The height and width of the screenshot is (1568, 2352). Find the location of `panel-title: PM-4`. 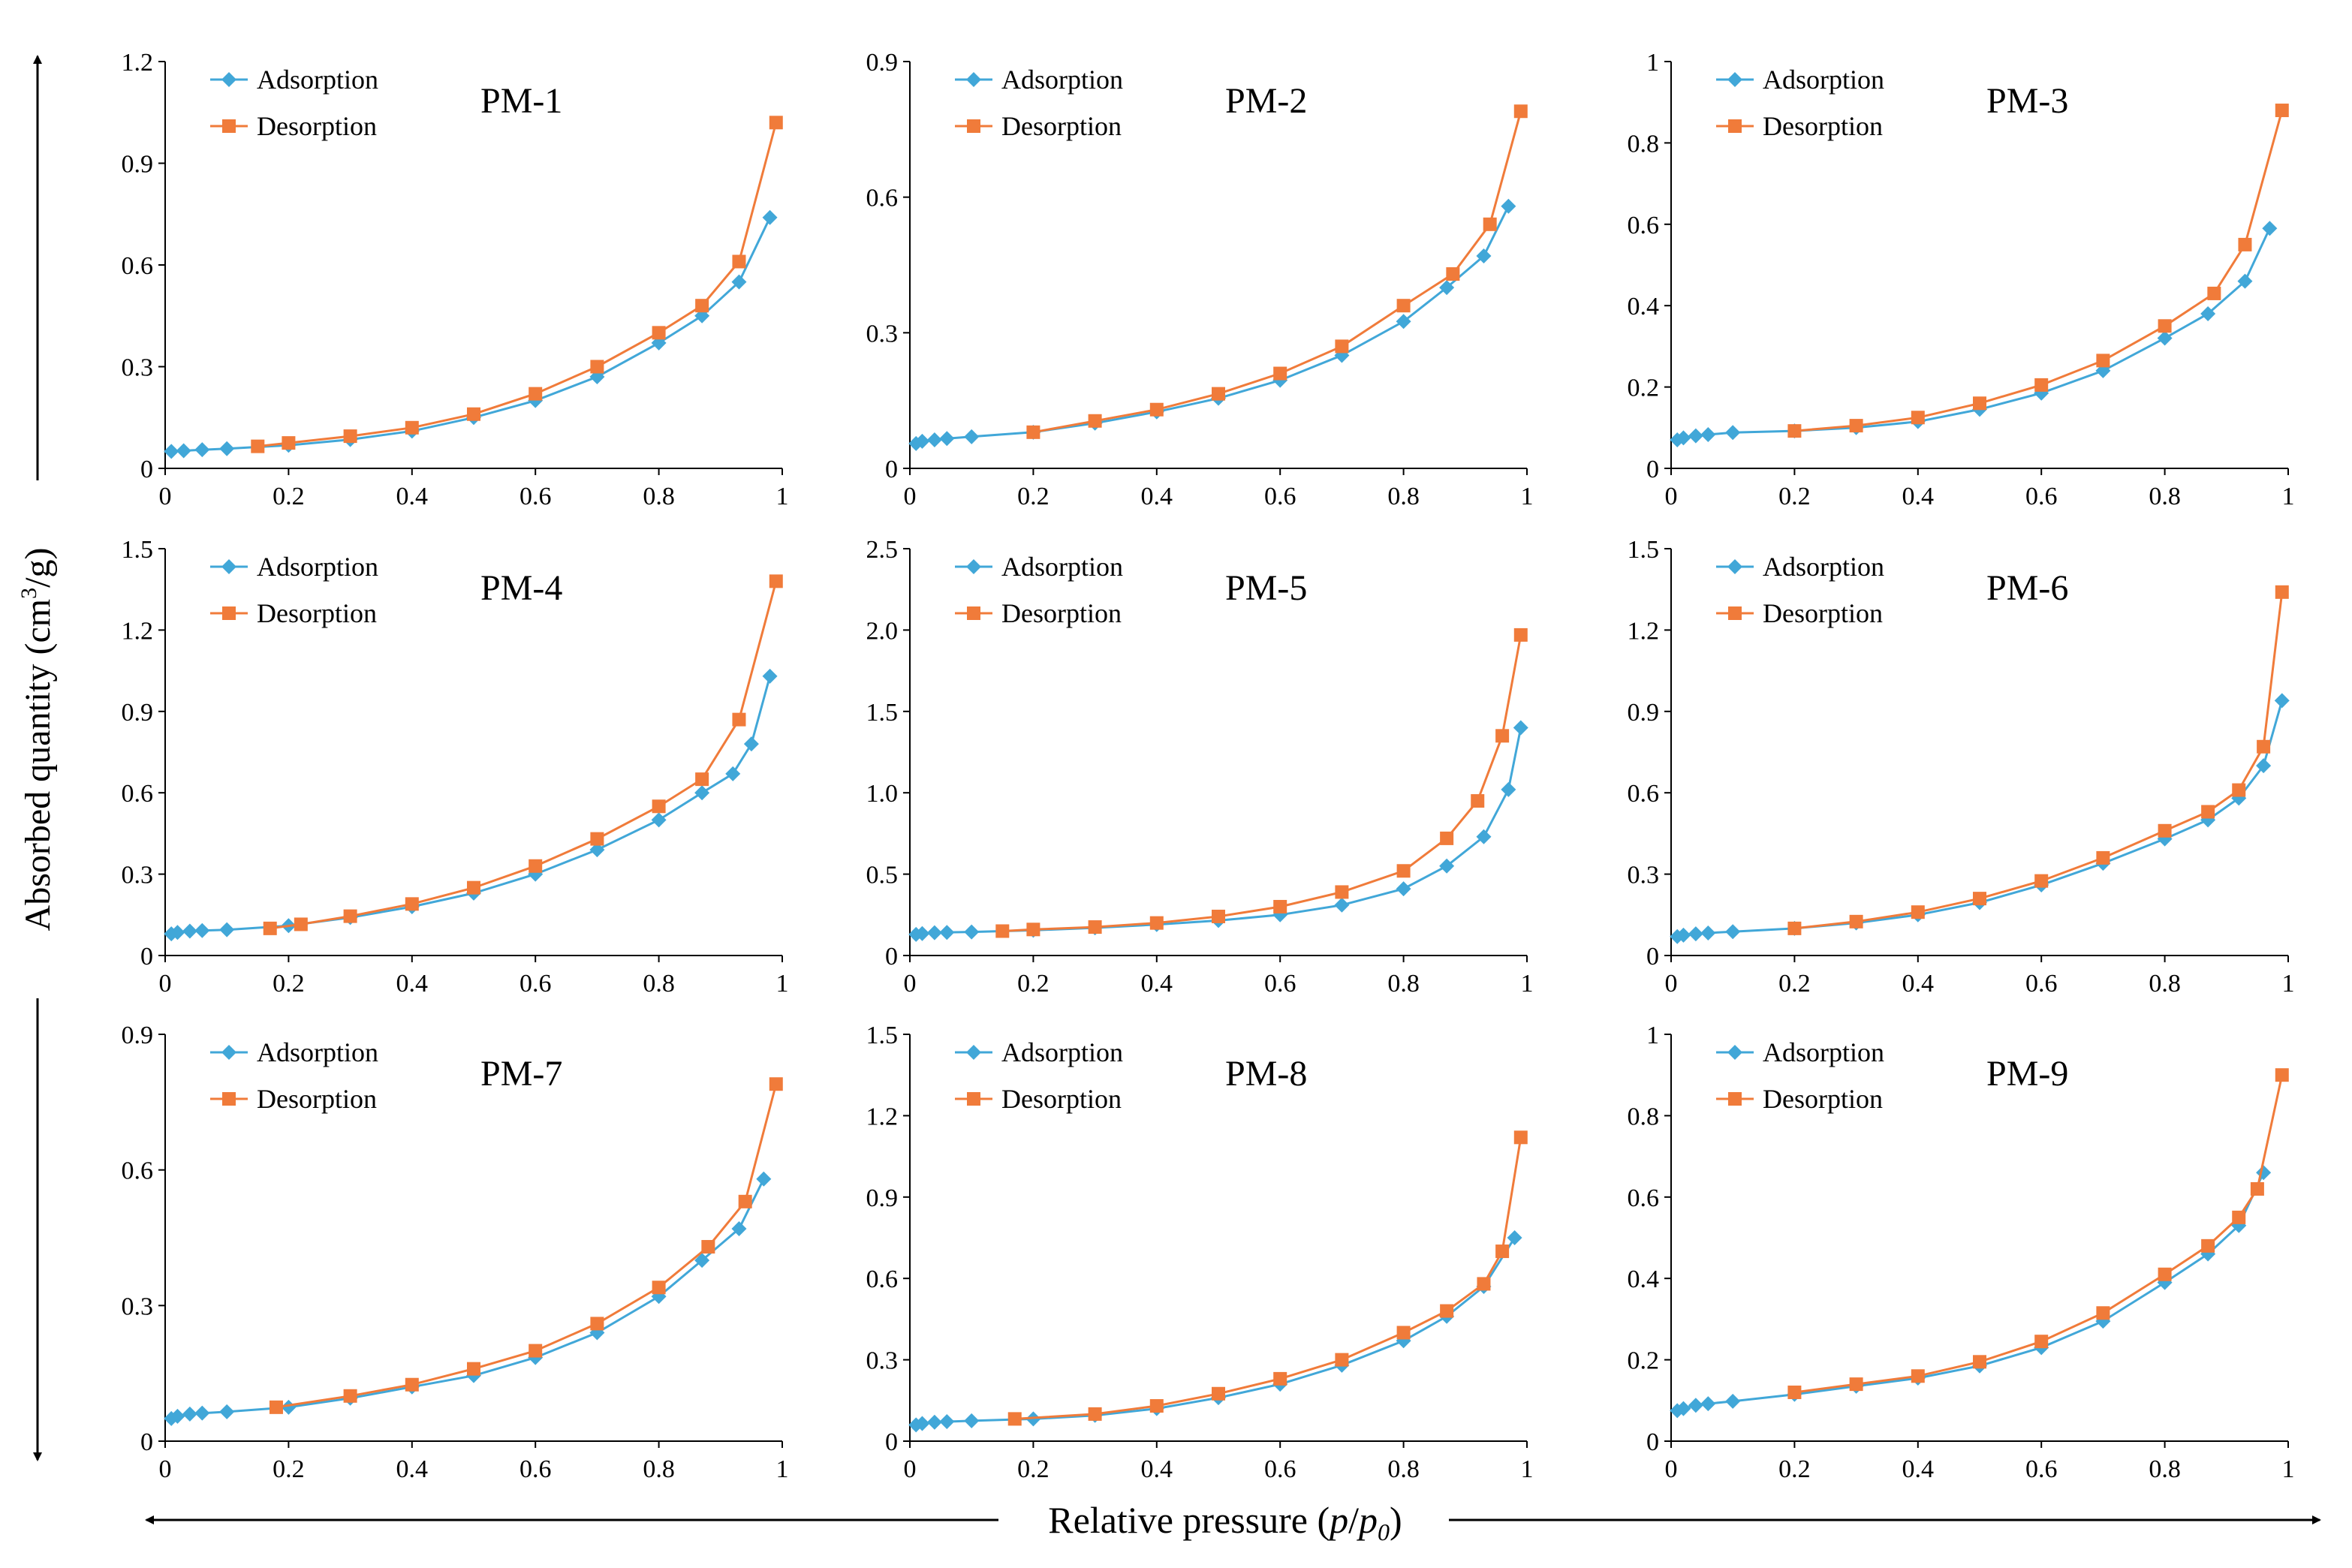

panel-title: PM-4 is located at coordinates (521, 588).